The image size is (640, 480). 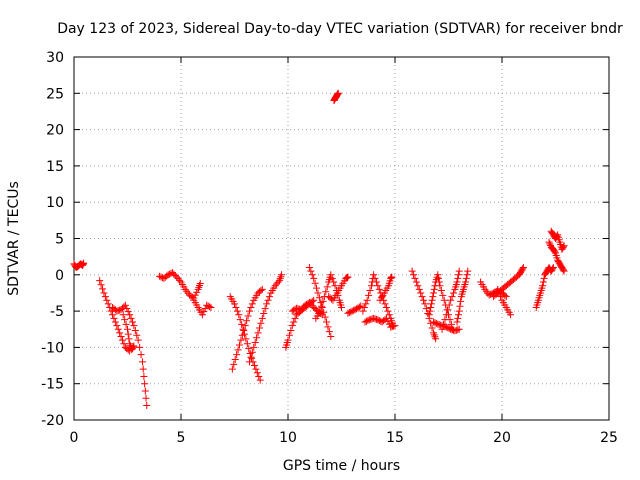 What do you see at coordinates (502, 438) in the screenshot?
I see `x-tick-label: 20` at bounding box center [502, 438].